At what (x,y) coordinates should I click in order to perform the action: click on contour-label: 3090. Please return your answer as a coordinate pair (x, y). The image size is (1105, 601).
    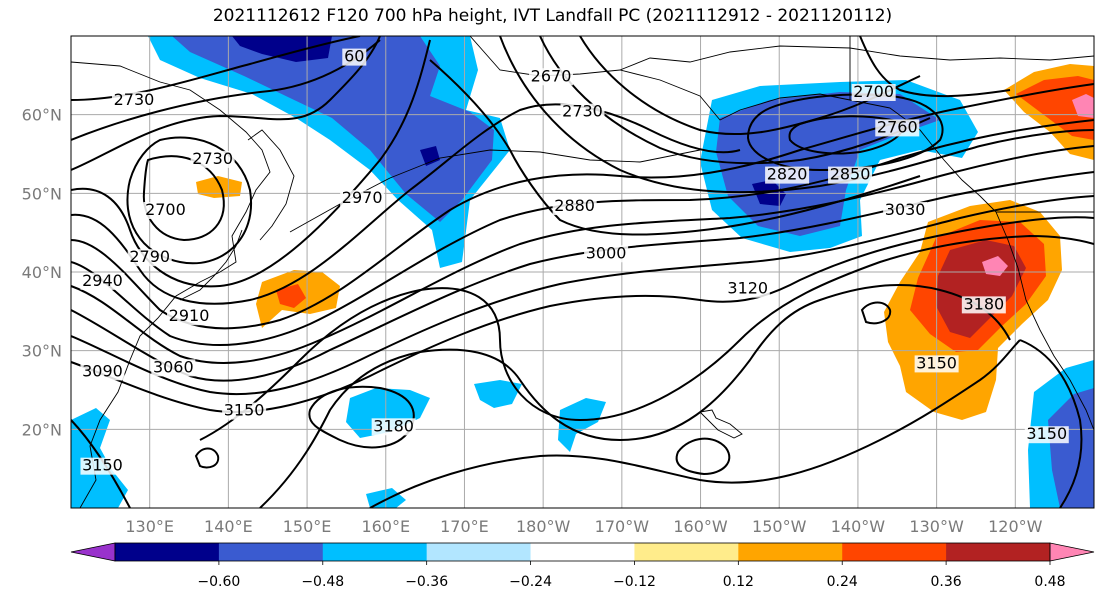
    Looking at the image, I should click on (102, 370).